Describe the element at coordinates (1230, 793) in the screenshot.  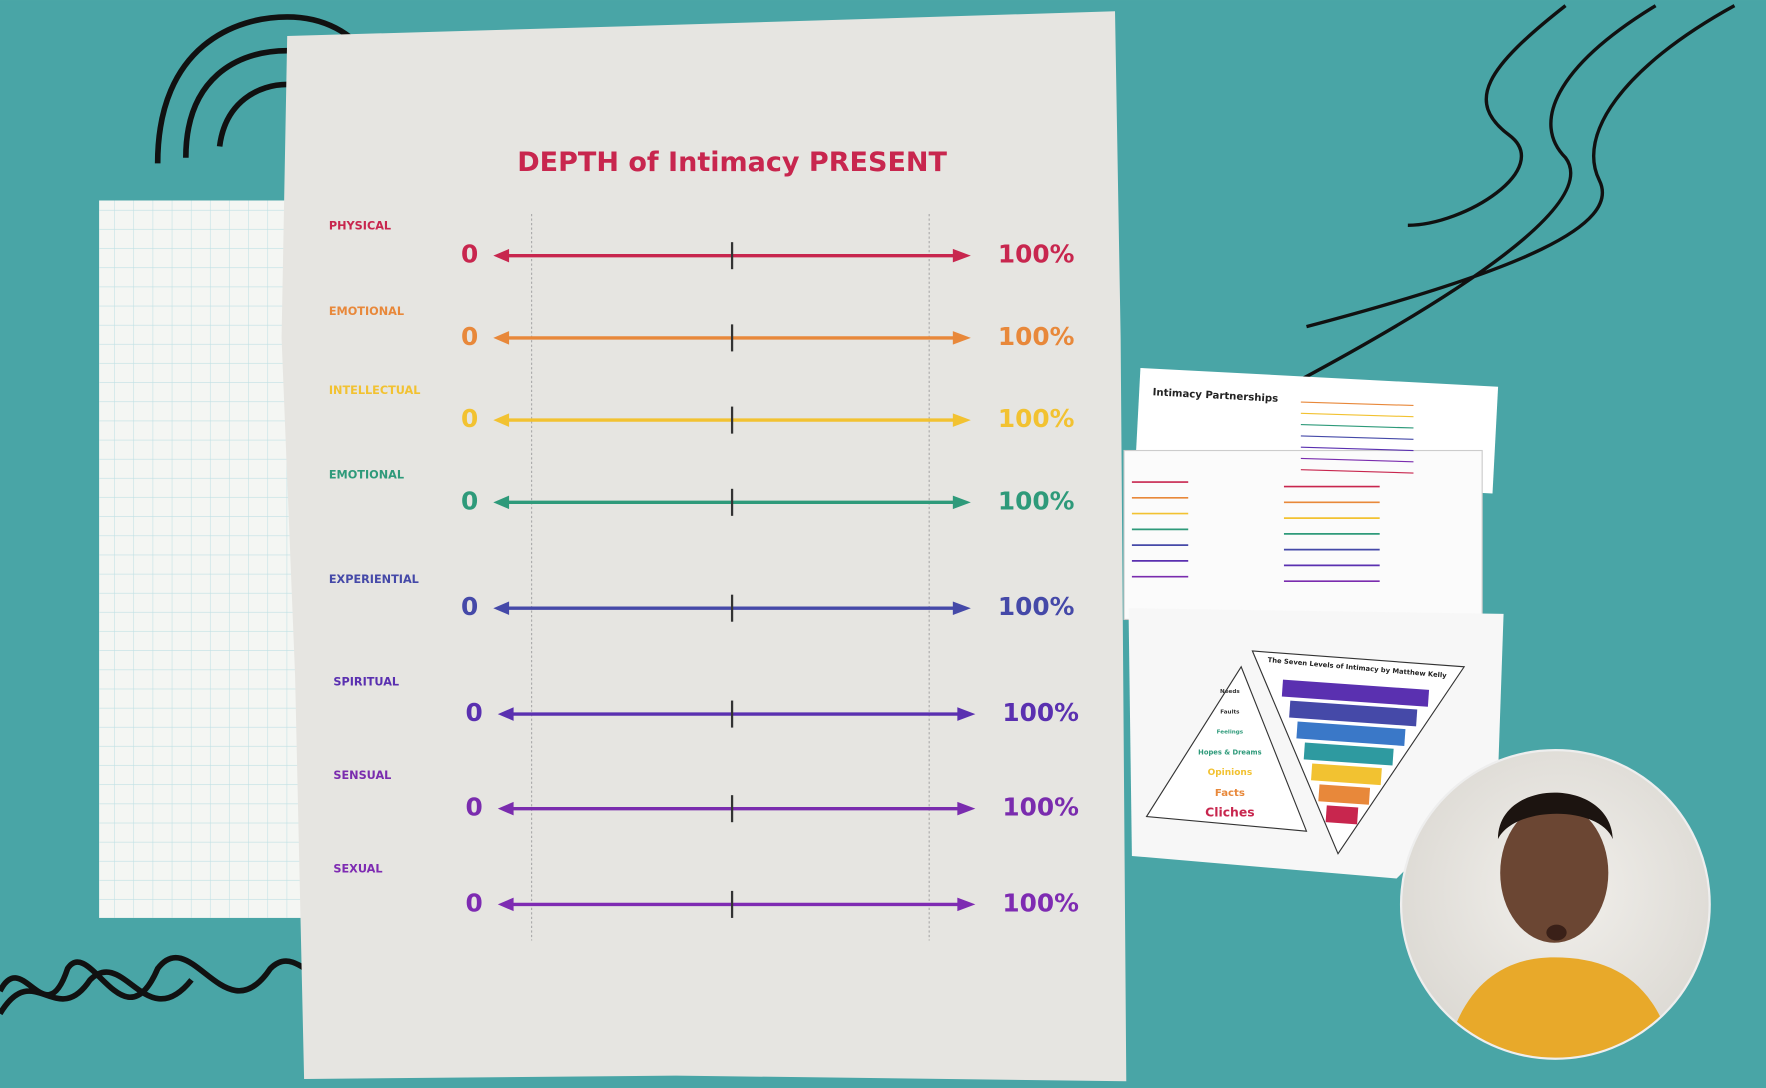
I see `pyramid-label: Facts` at that location.